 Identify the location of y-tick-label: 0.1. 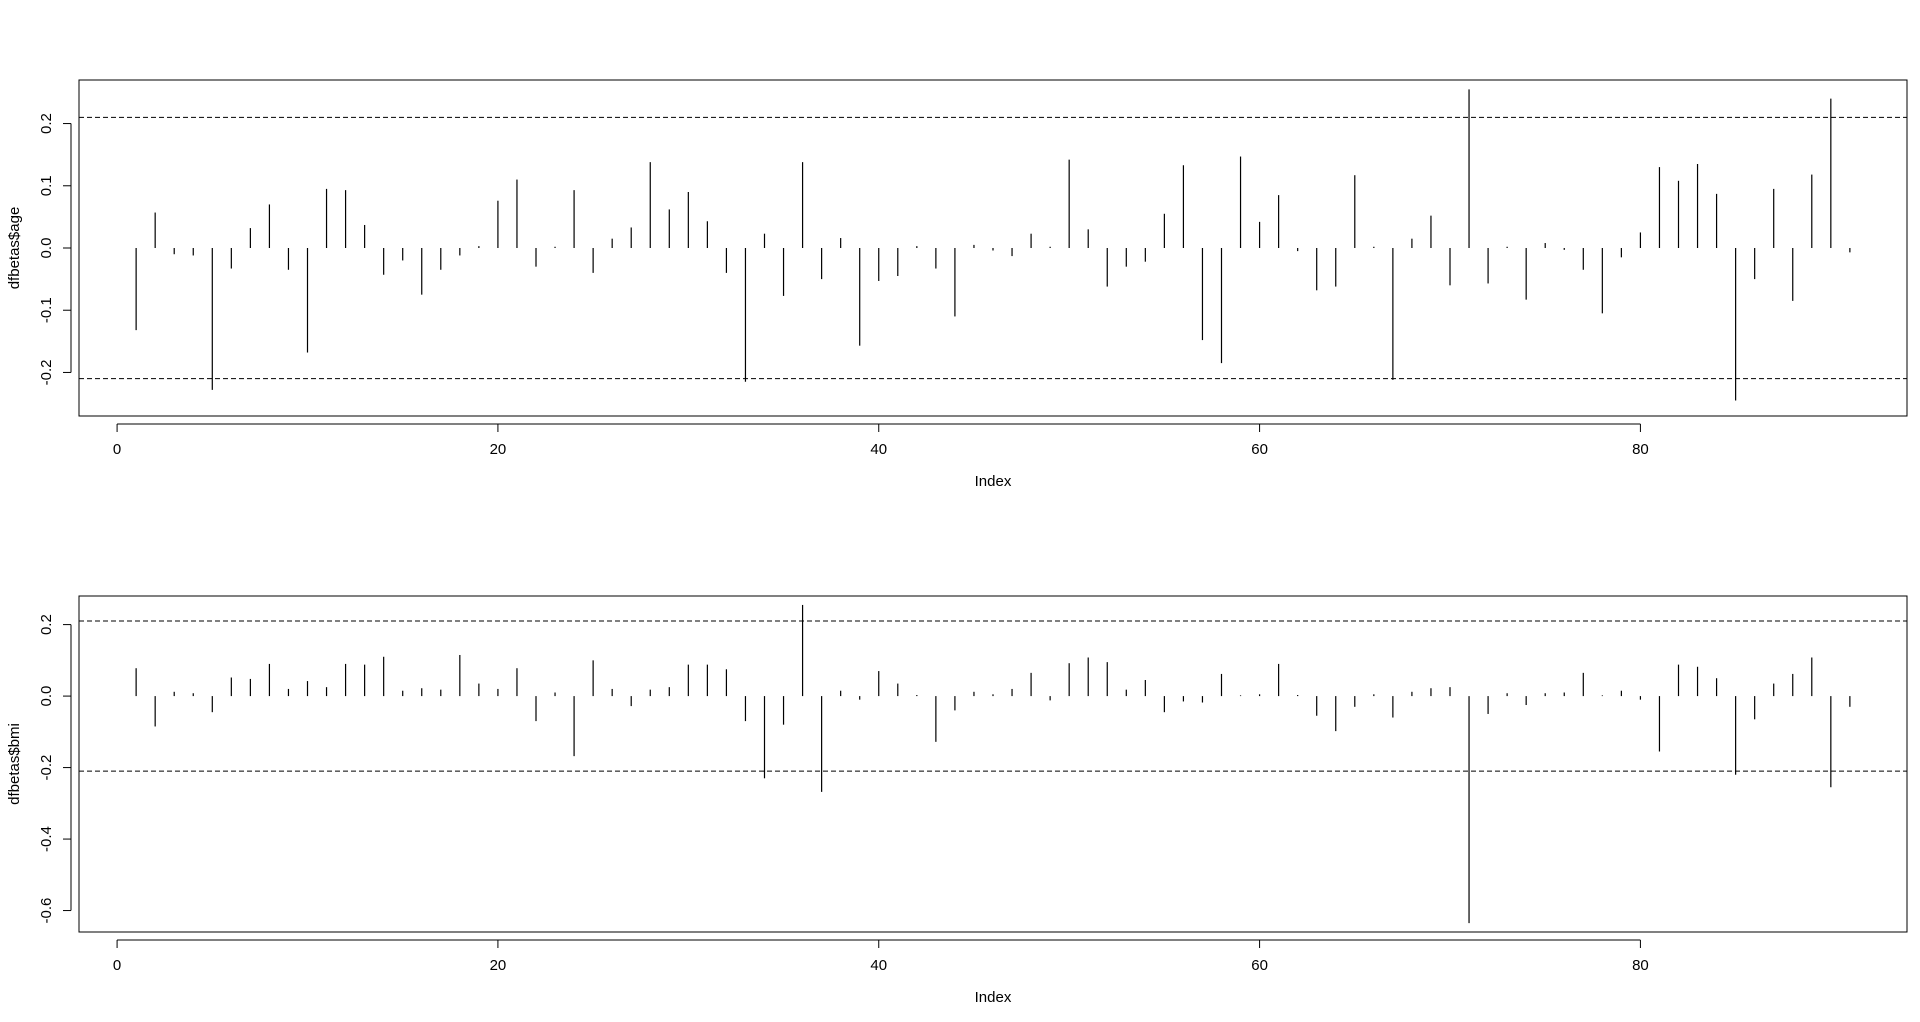
(46, 185).